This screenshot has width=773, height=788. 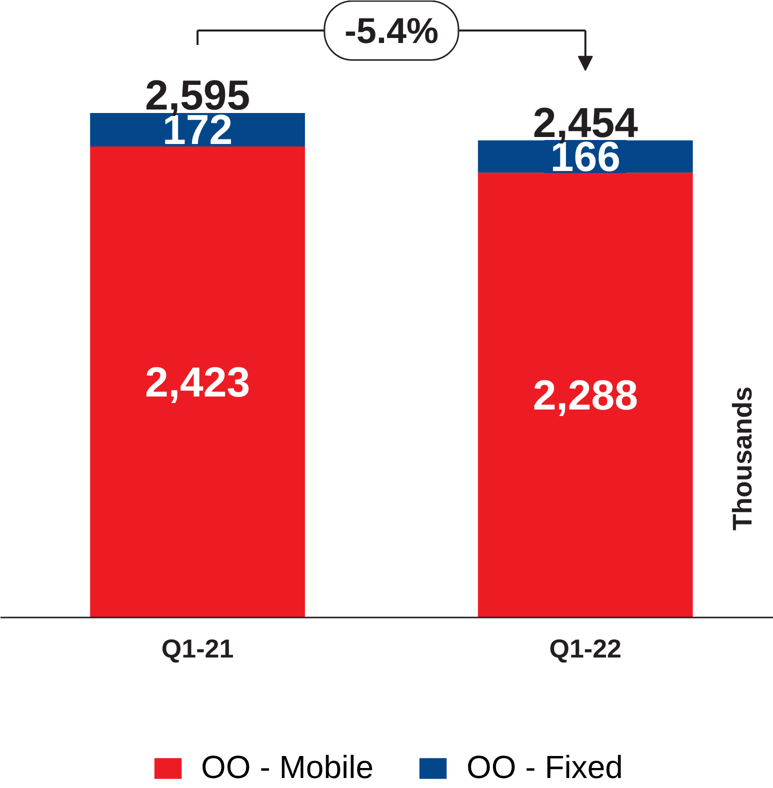 I want to click on data-label: 2,423, so click(x=197, y=382).